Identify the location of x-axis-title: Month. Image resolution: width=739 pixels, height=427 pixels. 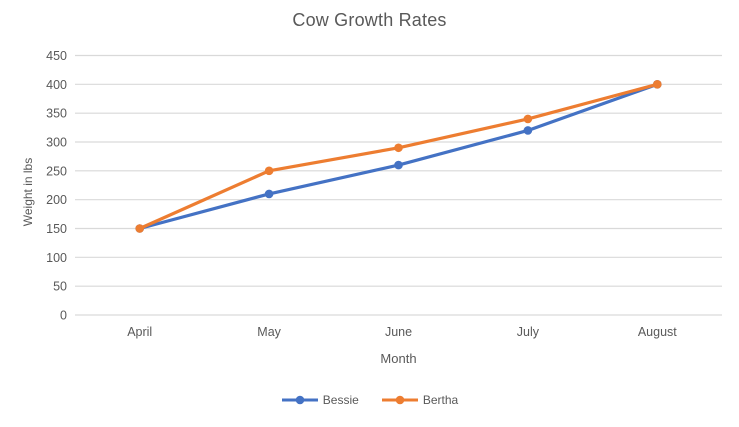
(398, 358).